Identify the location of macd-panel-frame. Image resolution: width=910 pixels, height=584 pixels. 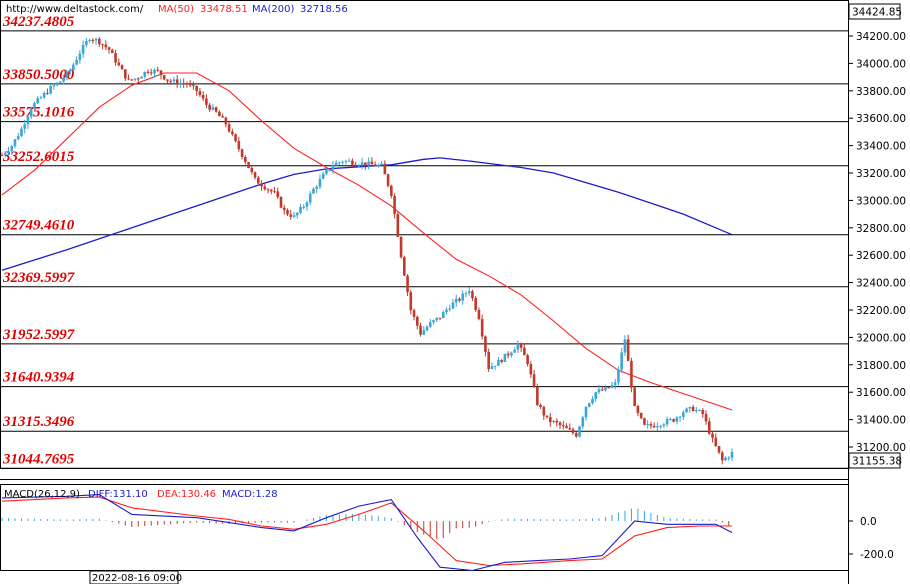
(424, 527).